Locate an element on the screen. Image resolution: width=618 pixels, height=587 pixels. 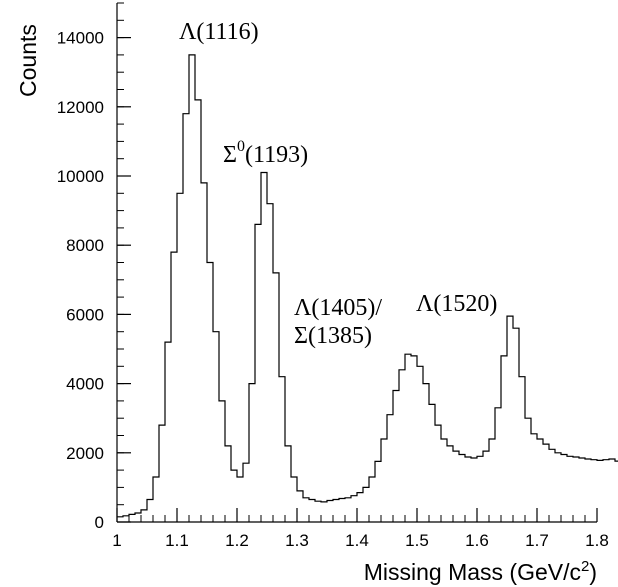
y-tick-label: 6000 is located at coordinates (85, 314).